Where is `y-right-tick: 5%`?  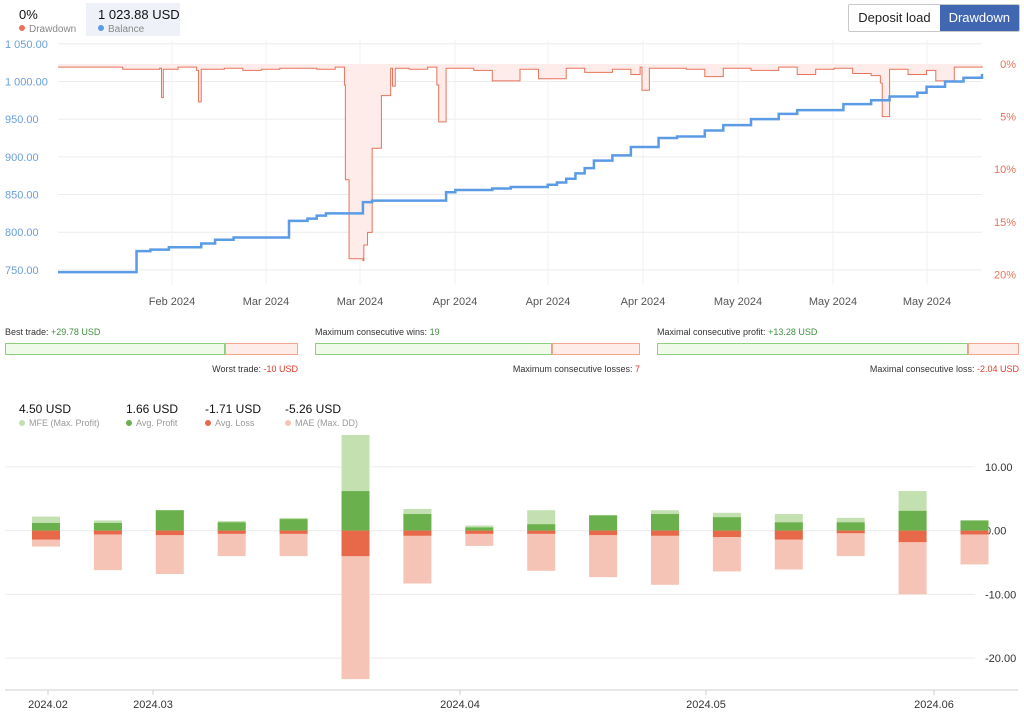
y-right-tick: 5% is located at coordinates (1008, 118).